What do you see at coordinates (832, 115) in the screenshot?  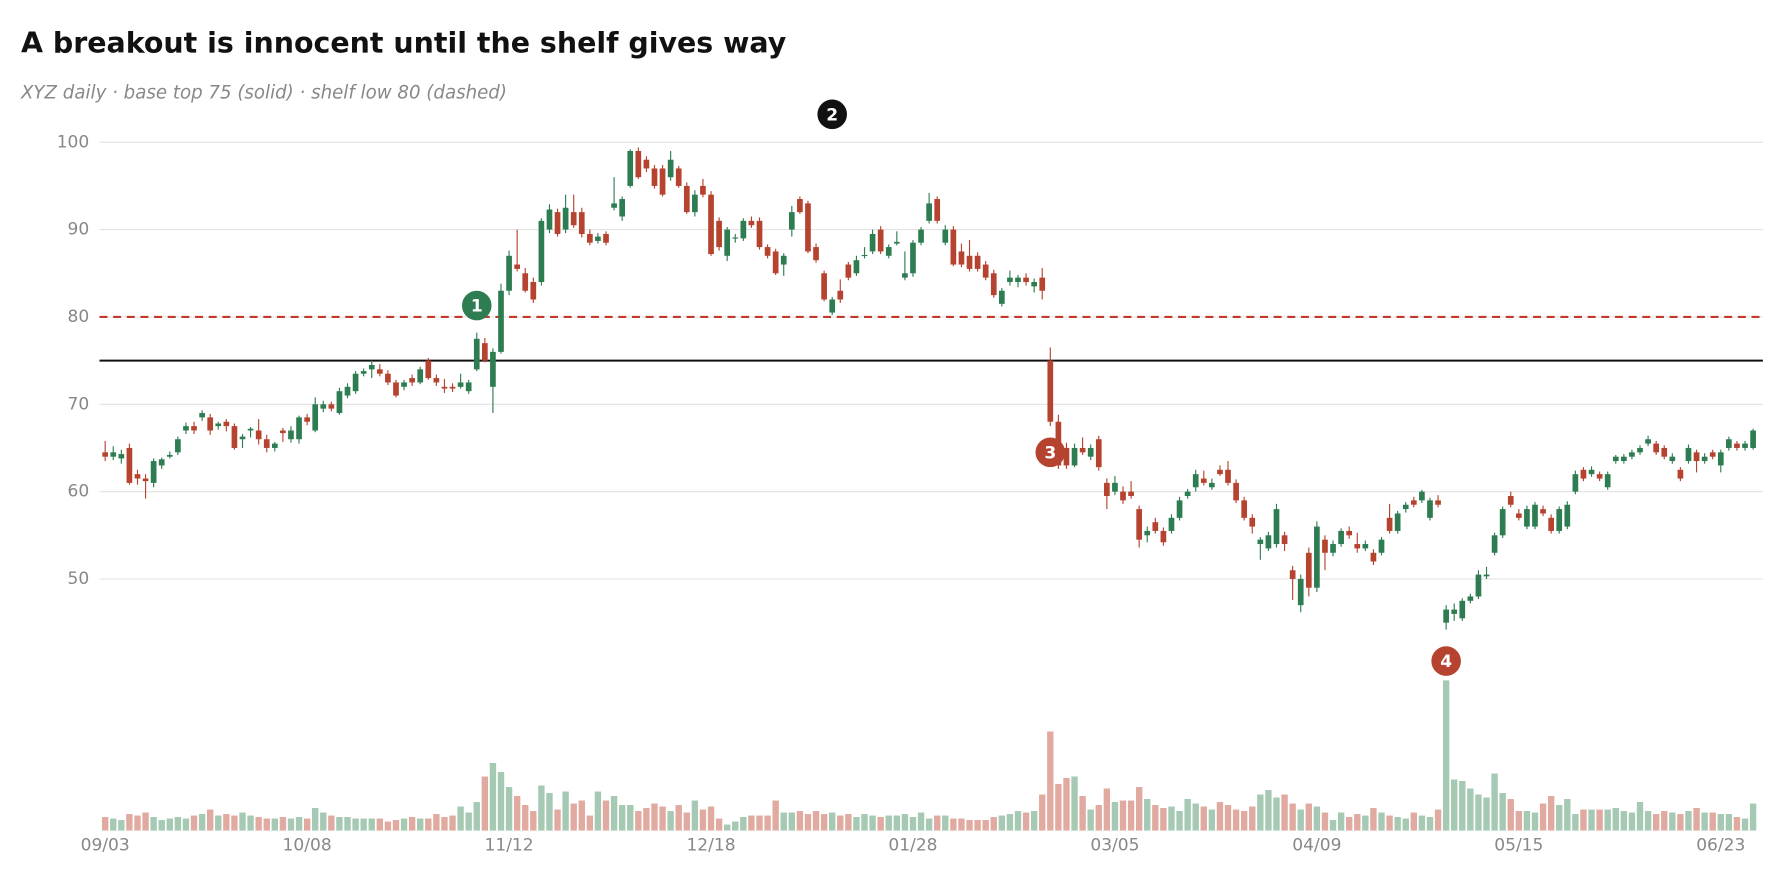 I see `annotation-label: 2` at bounding box center [832, 115].